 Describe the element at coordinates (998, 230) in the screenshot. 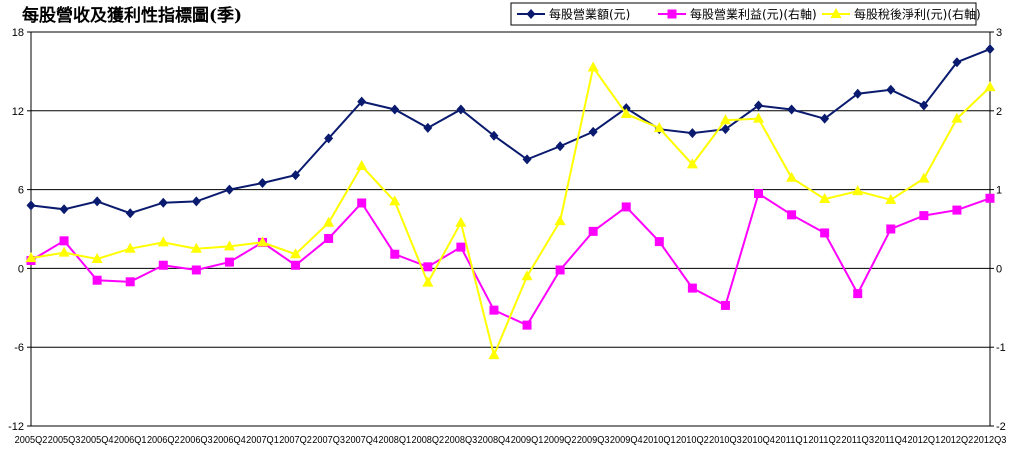

I see `y-axis-right: 3 2 1 0 -1 -2` at that location.